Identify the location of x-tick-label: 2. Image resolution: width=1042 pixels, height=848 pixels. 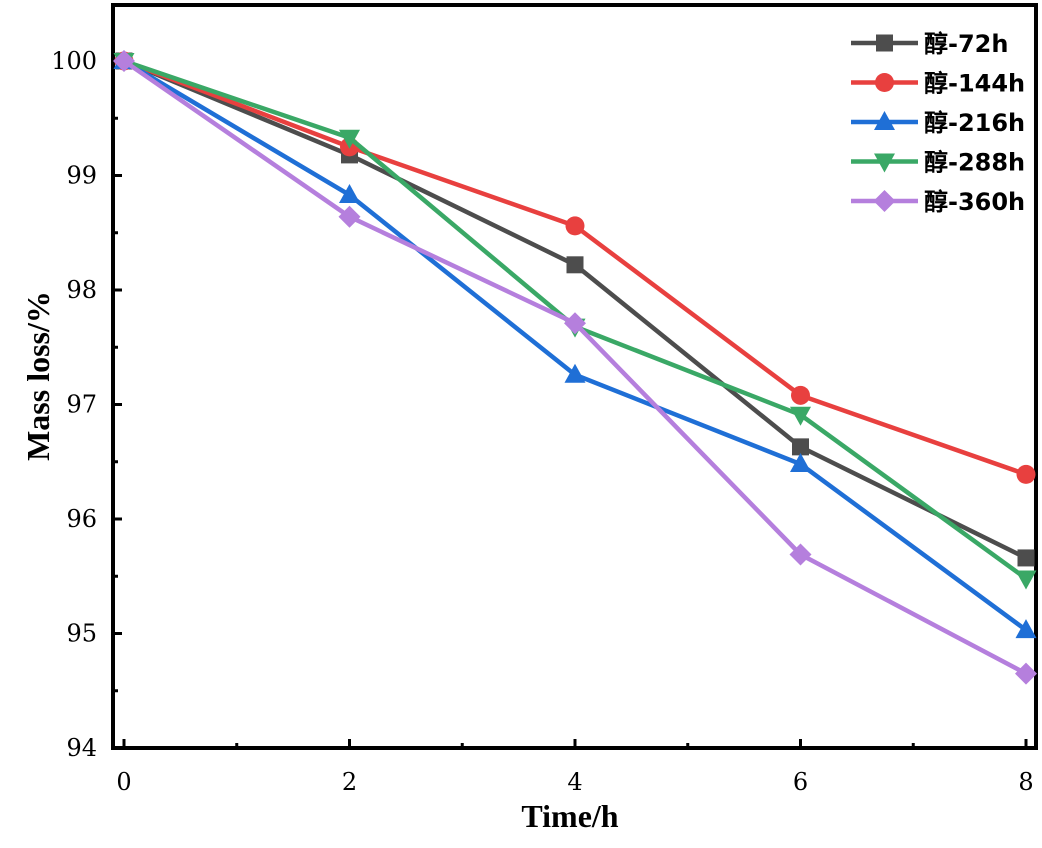
(349, 782).